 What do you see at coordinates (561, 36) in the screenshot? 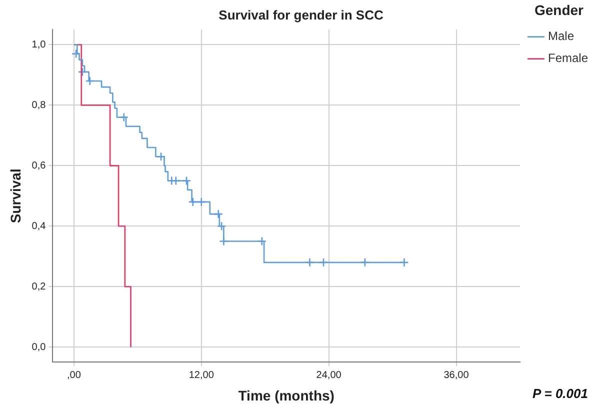
I see `legend-label: Male` at bounding box center [561, 36].